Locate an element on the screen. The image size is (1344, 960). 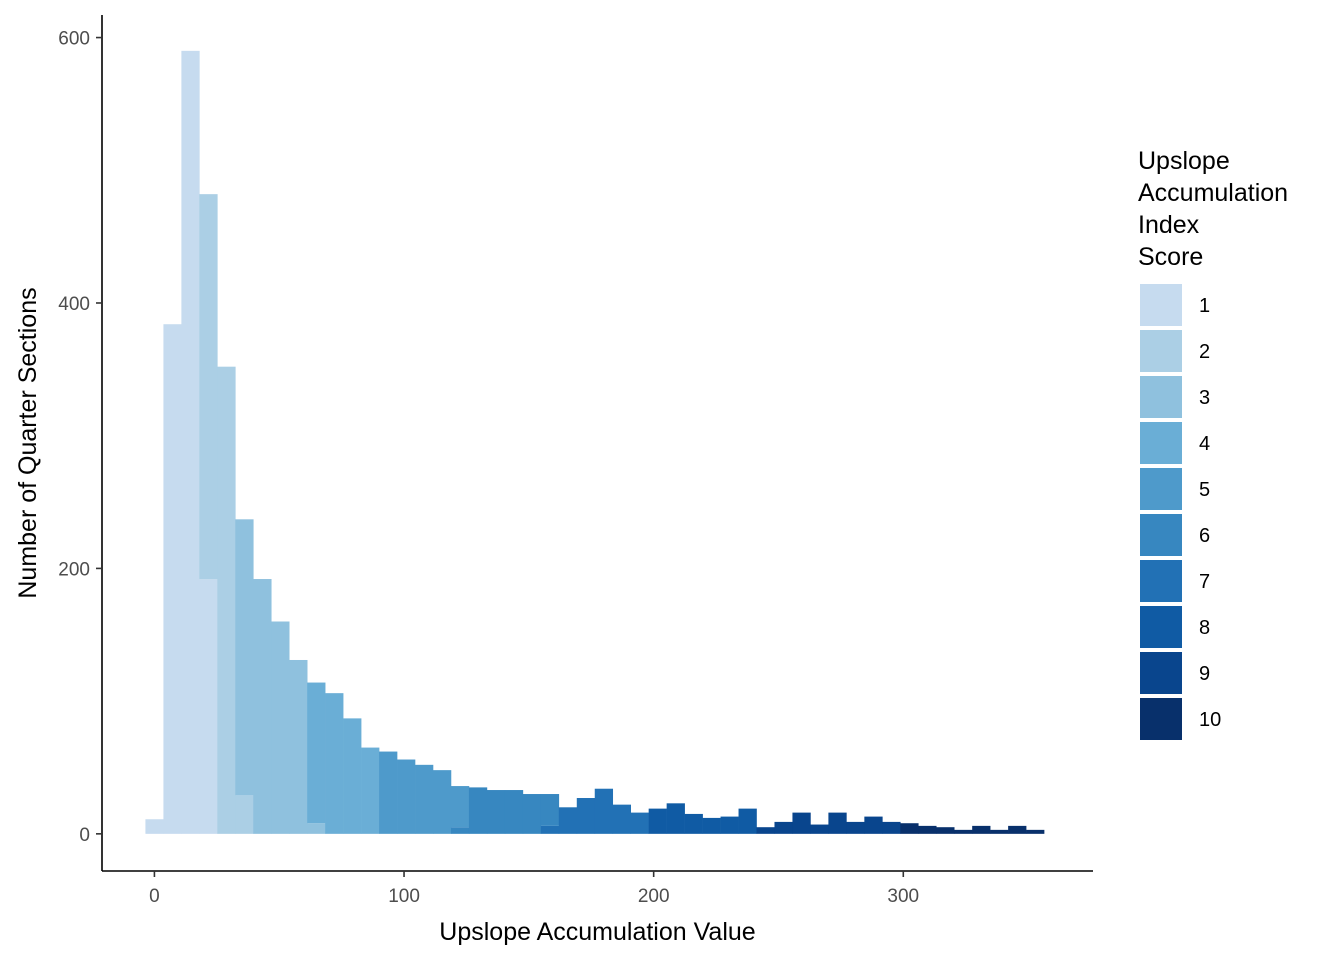
legend-label-10: 10 is located at coordinates (1210, 720).